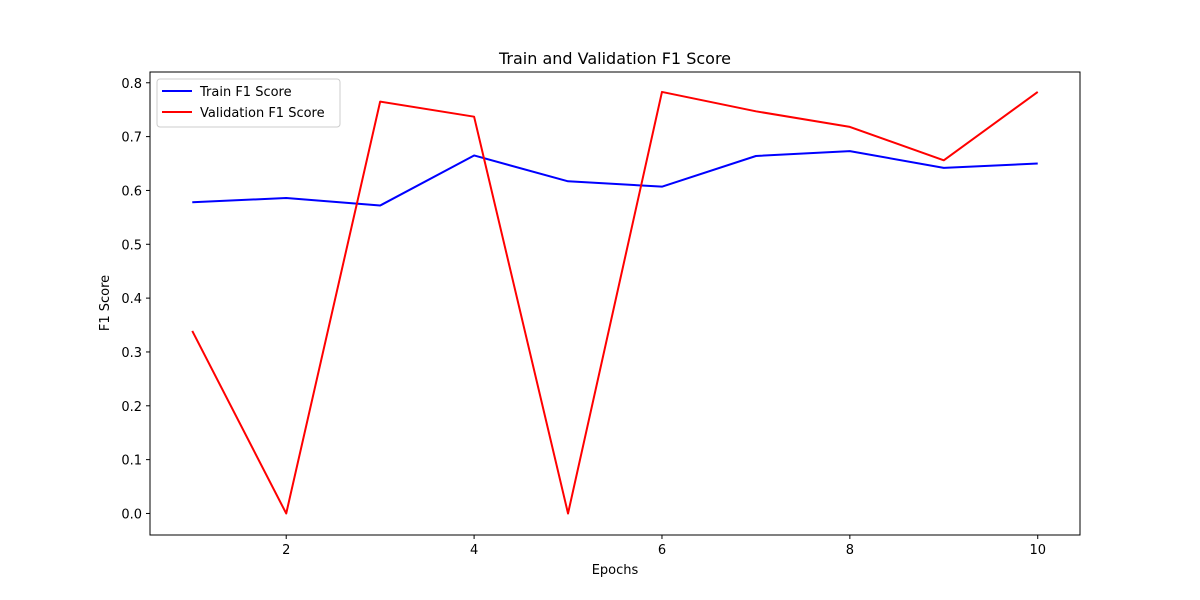  Describe the element at coordinates (286, 550) in the screenshot. I see `x-tick-label: 2` at that location.